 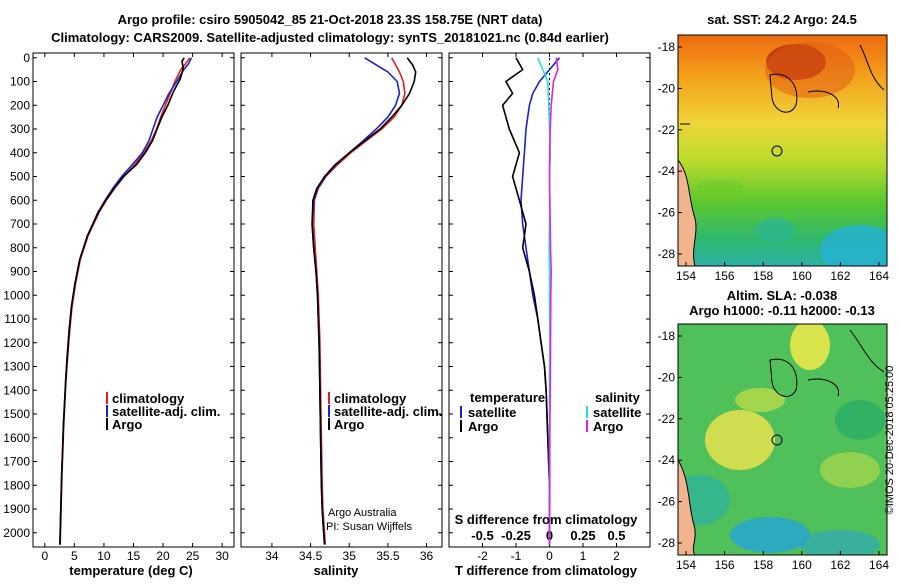 What do you see at coordinates (17, 319) in the screenshot?
I see `depth-tick-label: 1100` at bounding box center [17, 319].